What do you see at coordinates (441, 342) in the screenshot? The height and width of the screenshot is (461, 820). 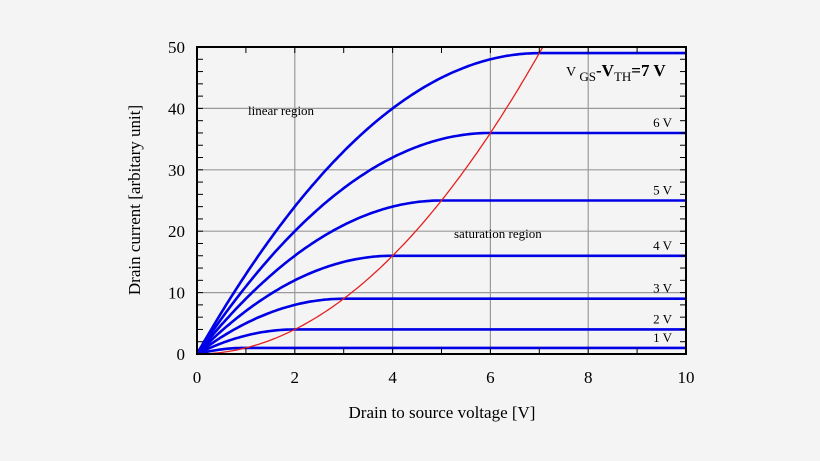 I see `series-line-2v` at bounding box center [441, 342].